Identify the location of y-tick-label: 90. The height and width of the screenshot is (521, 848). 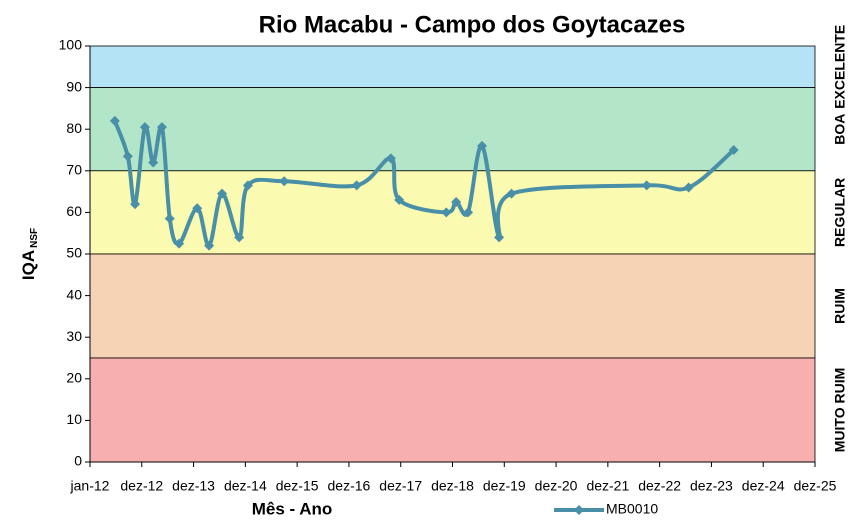
(74, 86).